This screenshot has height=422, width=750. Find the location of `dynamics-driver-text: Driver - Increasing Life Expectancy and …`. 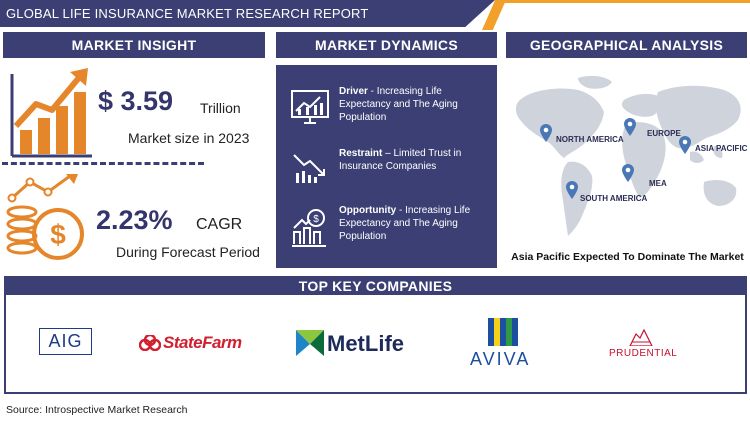

dynamics-driver-text: Driver - Increasing Life Expectancy and … is located at coordinates (398, 104).